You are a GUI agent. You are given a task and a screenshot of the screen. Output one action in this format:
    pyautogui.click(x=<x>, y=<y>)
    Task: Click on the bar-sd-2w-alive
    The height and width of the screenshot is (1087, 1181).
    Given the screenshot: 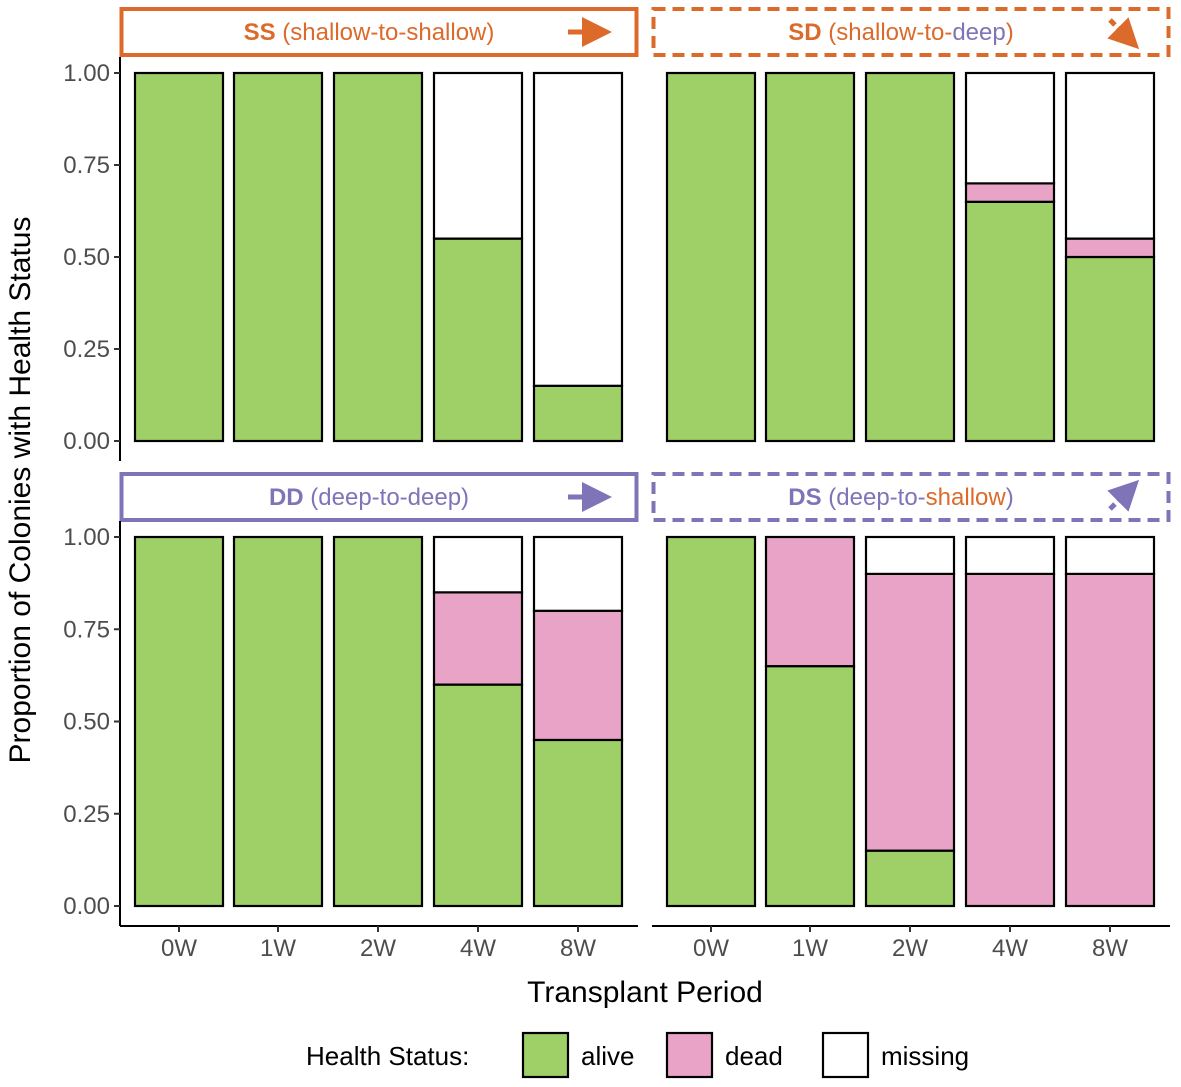 What is the action you would take?
    pyautogui.click(x=910, y=257)
    